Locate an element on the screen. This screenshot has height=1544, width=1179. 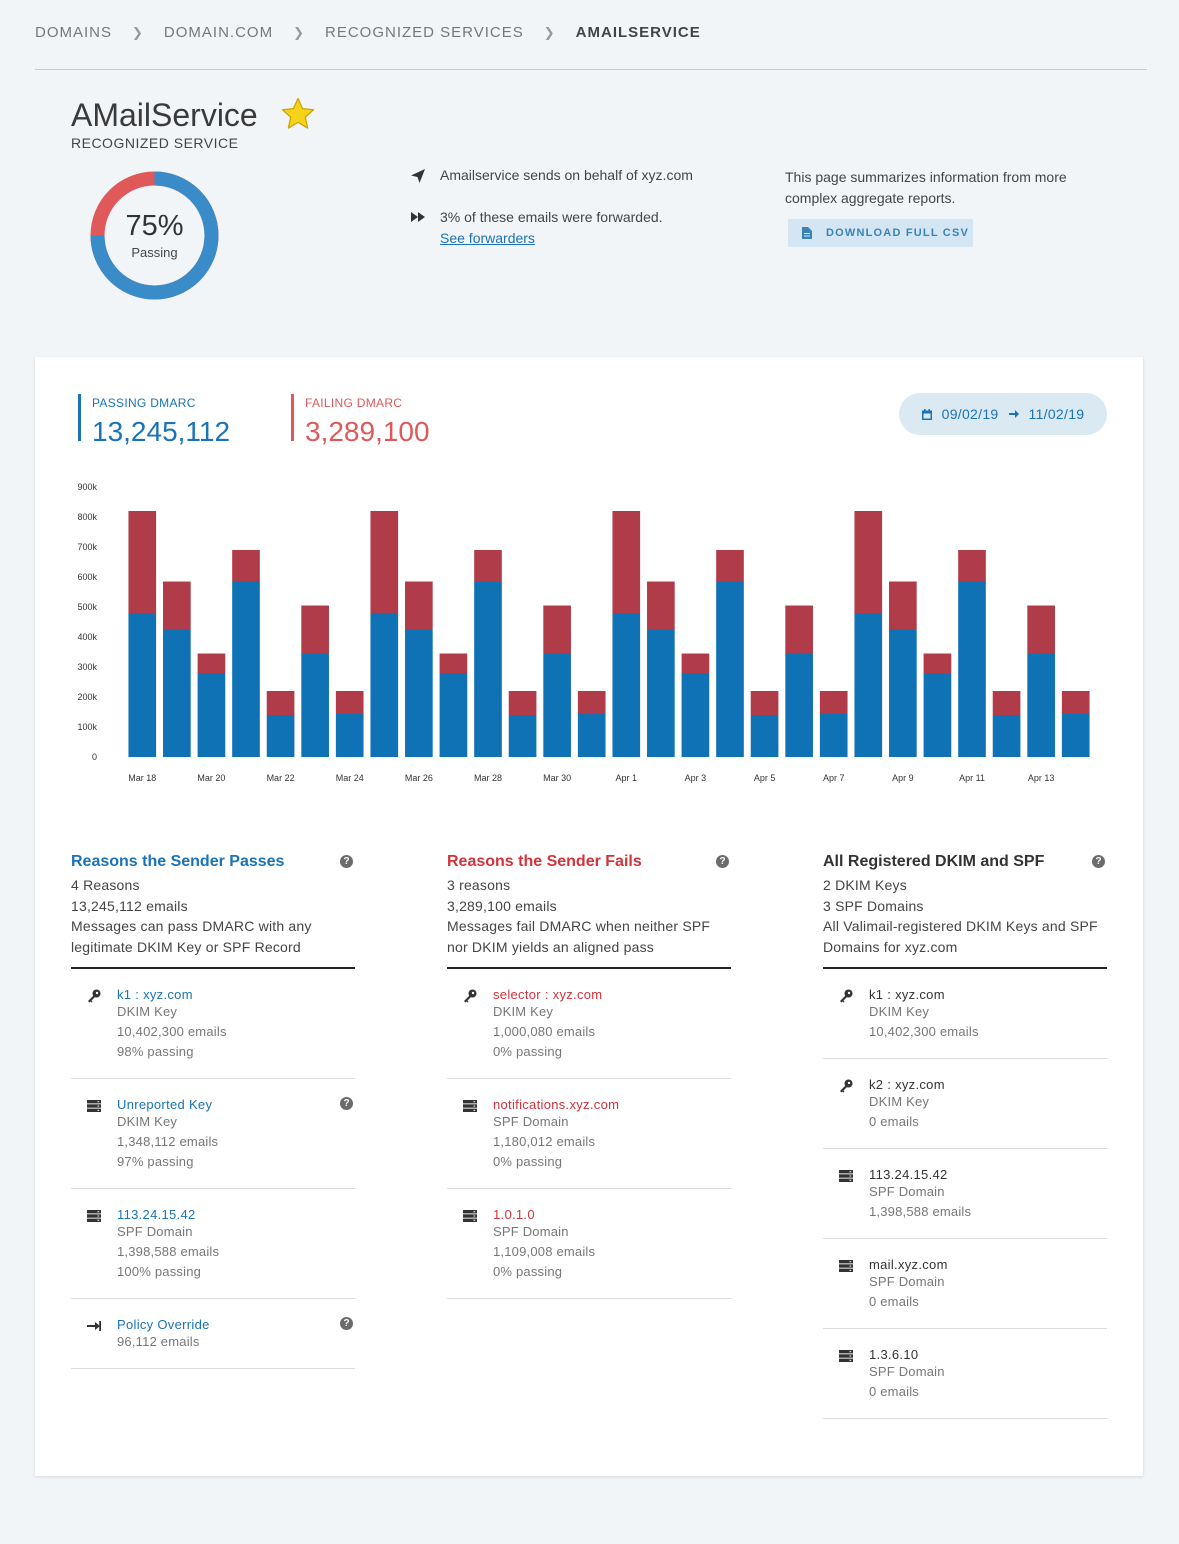
item-name: 1.3.6.10 is located at coordinates (894, 1354).